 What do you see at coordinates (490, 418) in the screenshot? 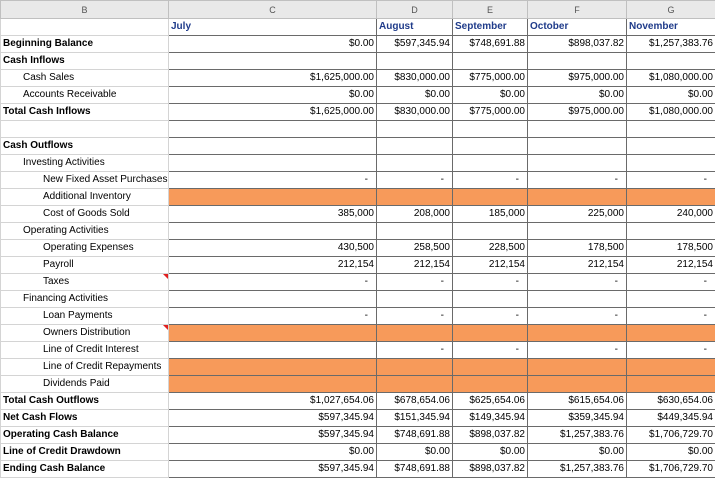
I see `value-cell: $149,345.94` at bounding box center [490, 418].